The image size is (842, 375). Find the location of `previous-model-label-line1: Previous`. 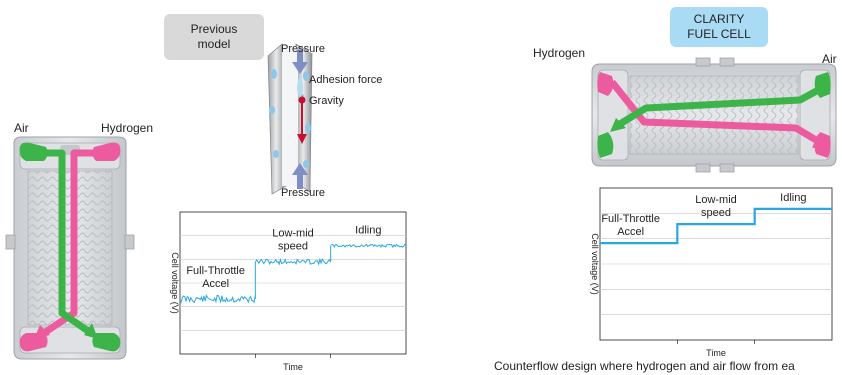

previous-model-label-line1: Previous is located at coordinates (214, 29).